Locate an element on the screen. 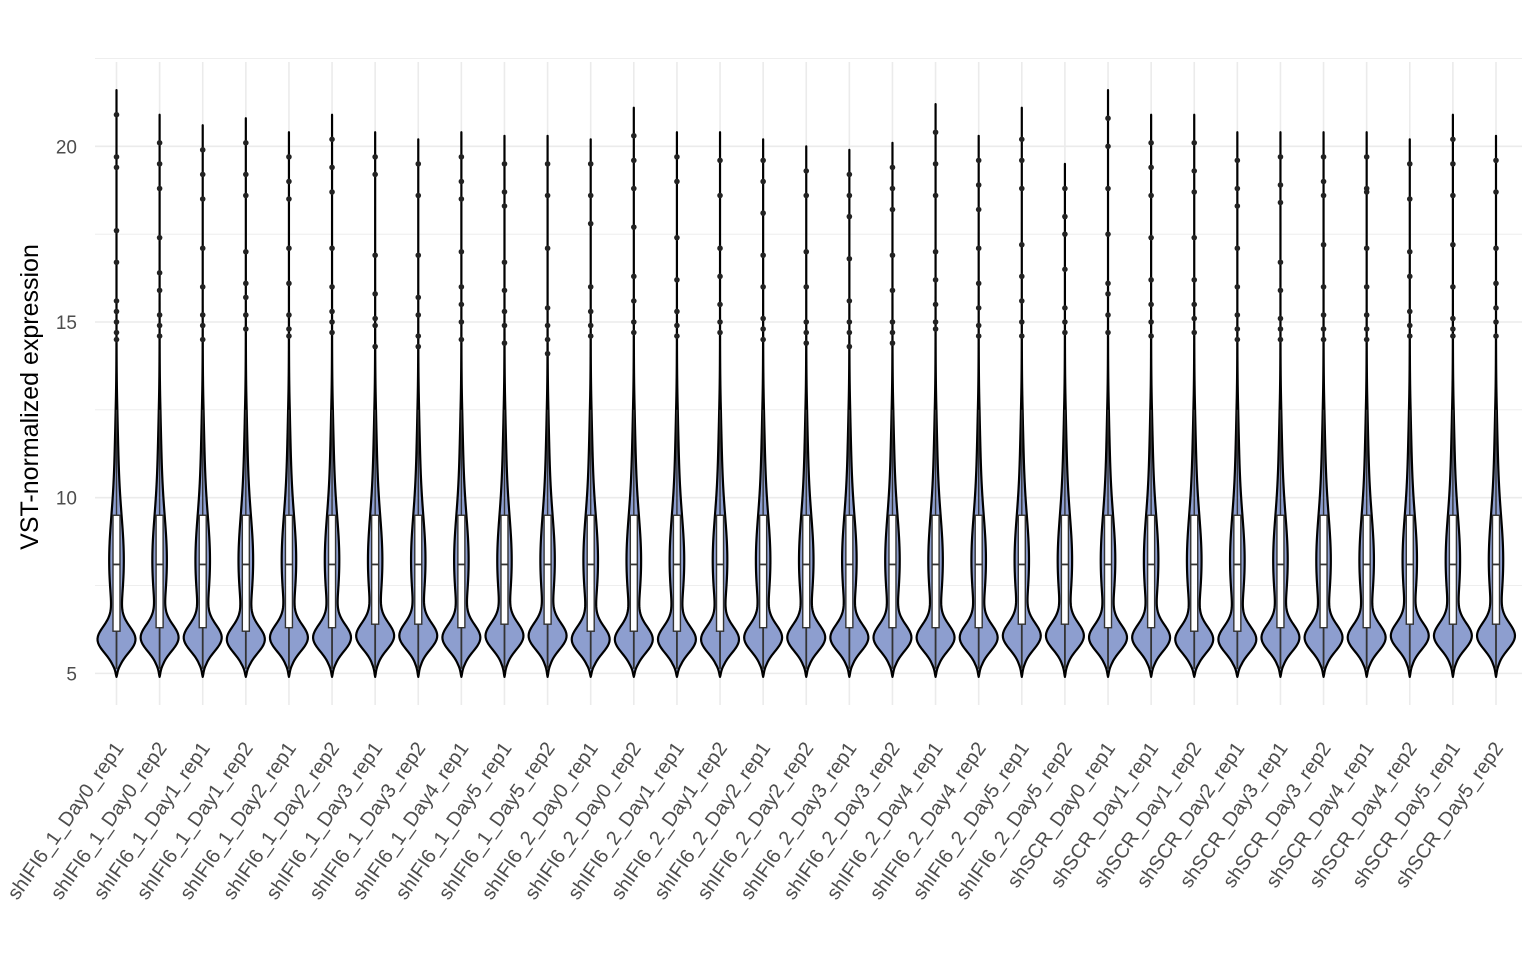 The width and height of the screenshot is (1536, 960). violin-shIFI6_1_Day5_rep1 is located at coordinates (504, 406).